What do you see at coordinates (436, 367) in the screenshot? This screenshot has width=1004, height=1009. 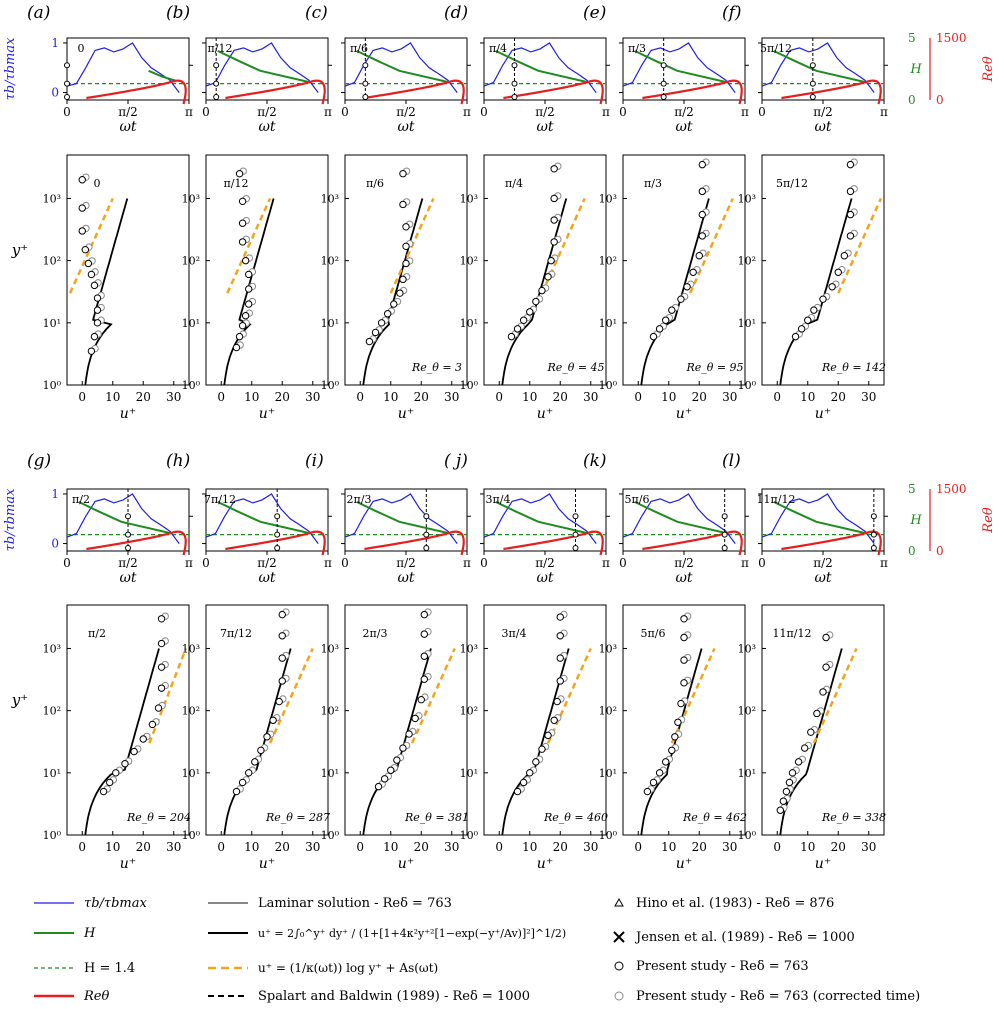 I see `reynolds-label: Re_θ = 3` at bounding box center [436, 367].